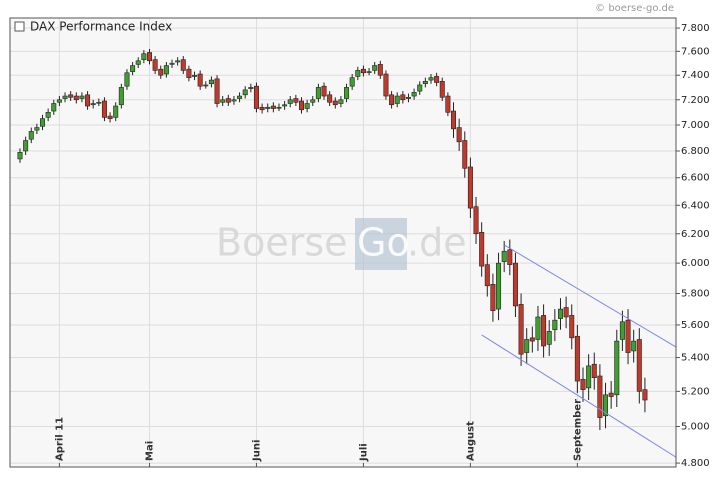 This screenshot has height=485, width=720. Describe the element at coordinates (695, 178) in the screenshot. I see `y-tick-label: 6.600` at that location.